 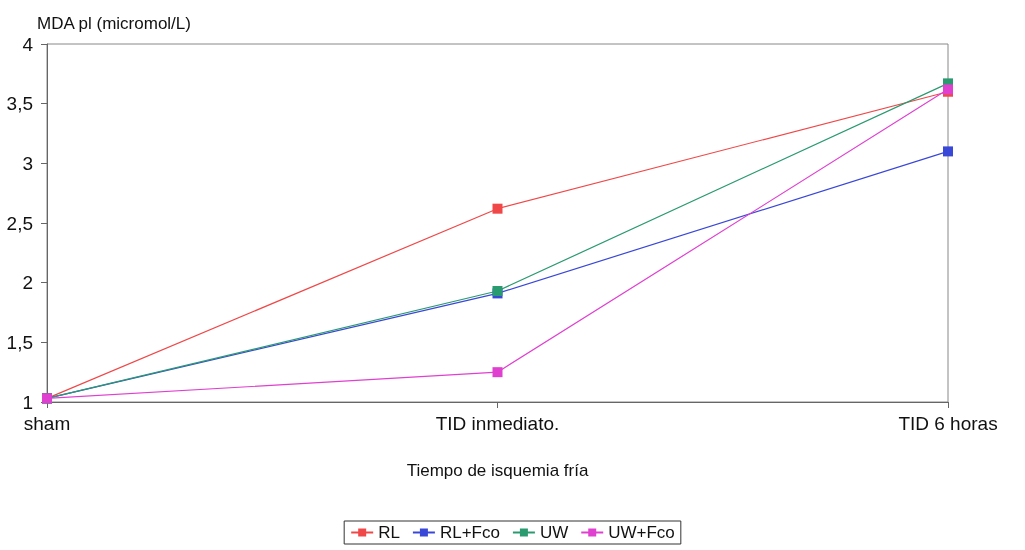 I want to click on x-tick-label: sham, so click(x=47, y=423).